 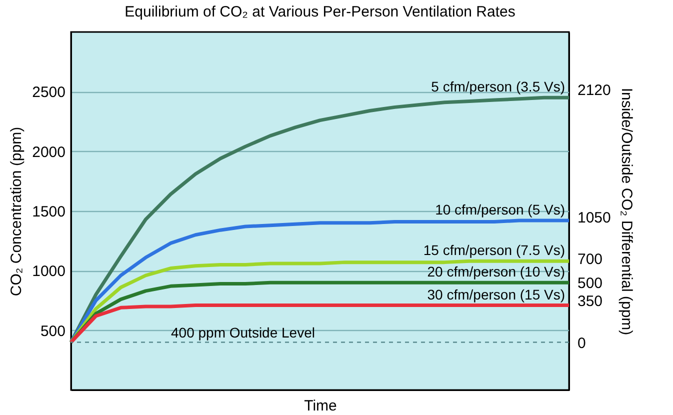 What do you see at coordinates (594, 217) in the screenshot?
I see `y2-tick-label: 1050` at bounding box center [594, 217].